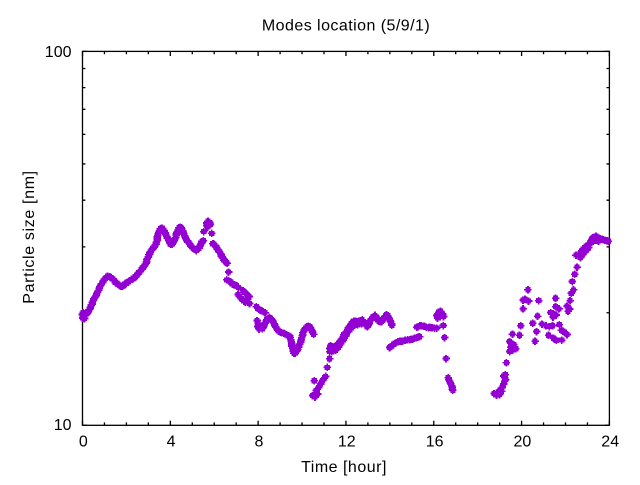 The height and width of the screenshot is (485, 640). I want to click on svg-text: 100, so click(58, 52).